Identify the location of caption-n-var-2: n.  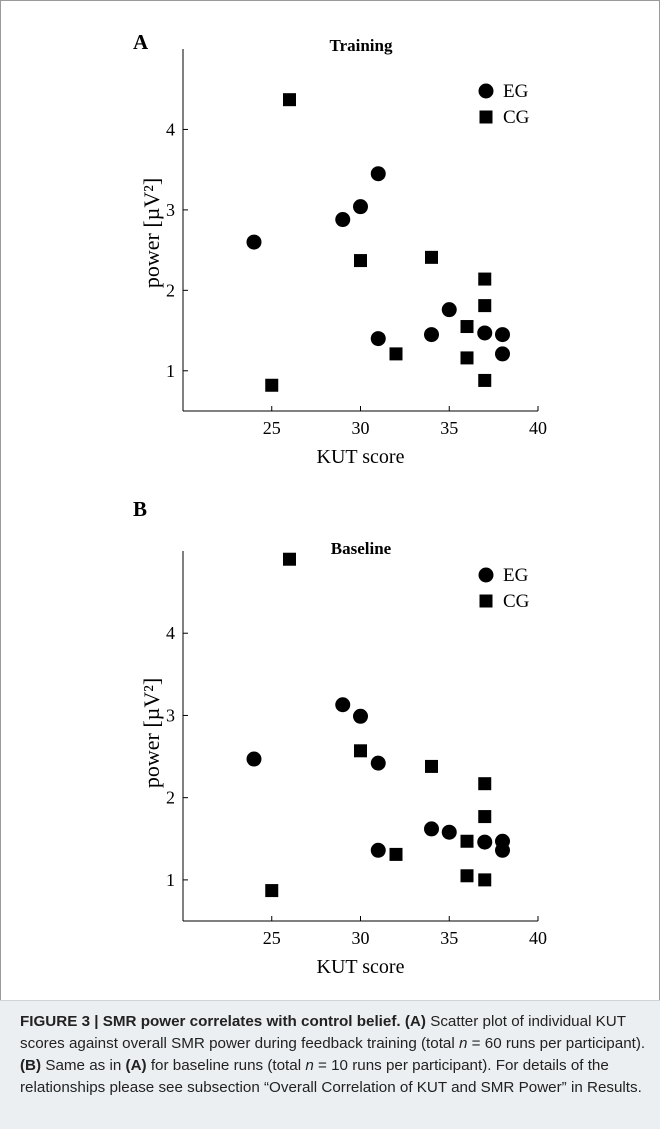
(309, 1065).